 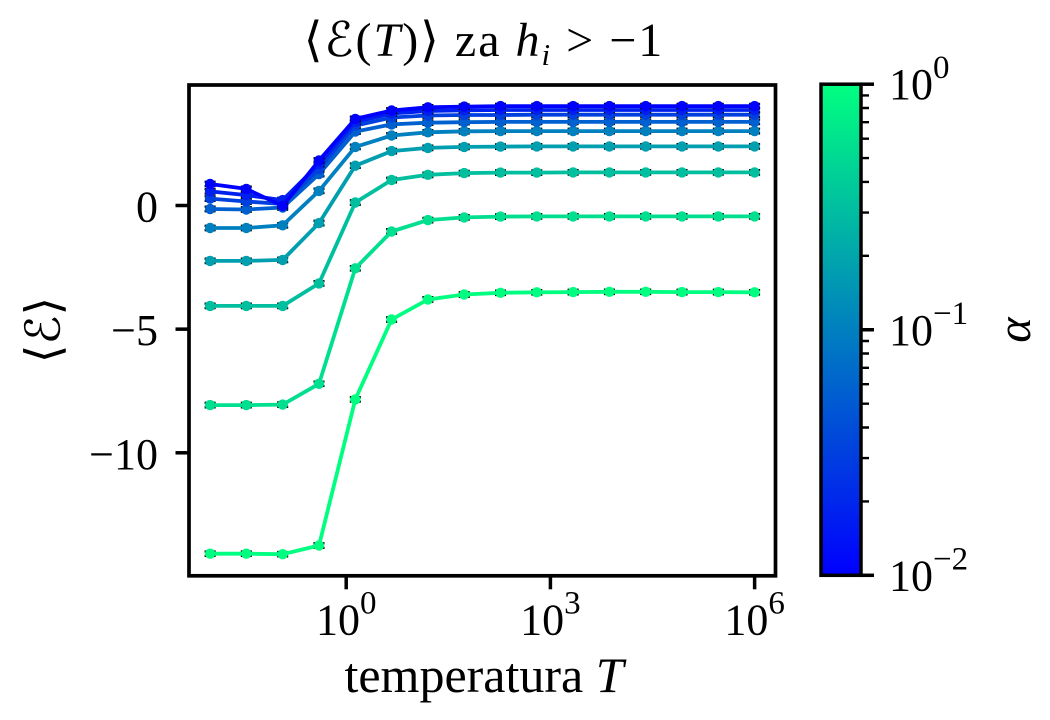 What do you see at coordinates (919, 79) in the screenshot?
I see `colorbar-tick-label-0: 10⁰` at bounding box center [919, 79].